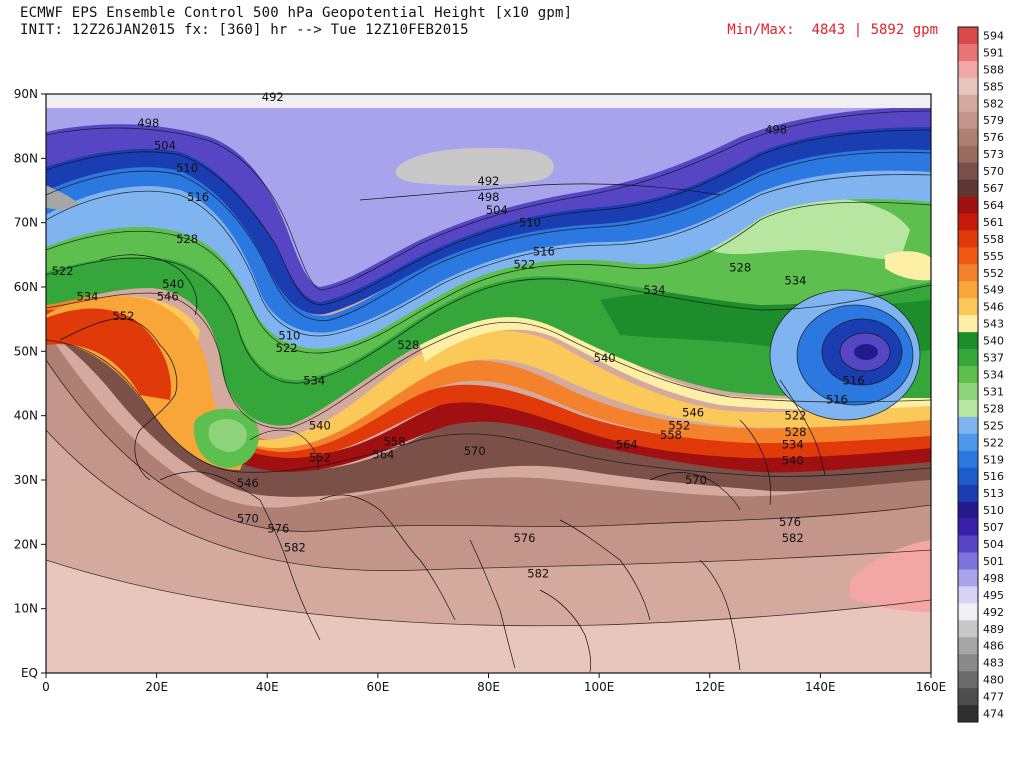 The height and width of the screenshot is (768, 1024). What do you see at coordinates (993, 442) in the screenshot?
I see `colorbar-label: 522` at bounding box center [993, 442].